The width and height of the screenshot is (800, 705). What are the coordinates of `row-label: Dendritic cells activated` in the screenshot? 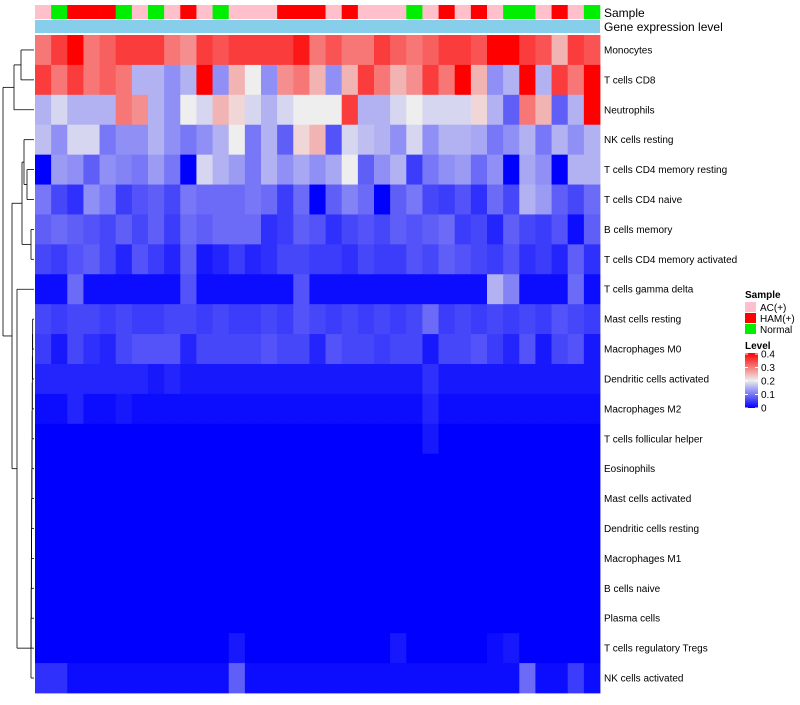 It's located at (656, 380).